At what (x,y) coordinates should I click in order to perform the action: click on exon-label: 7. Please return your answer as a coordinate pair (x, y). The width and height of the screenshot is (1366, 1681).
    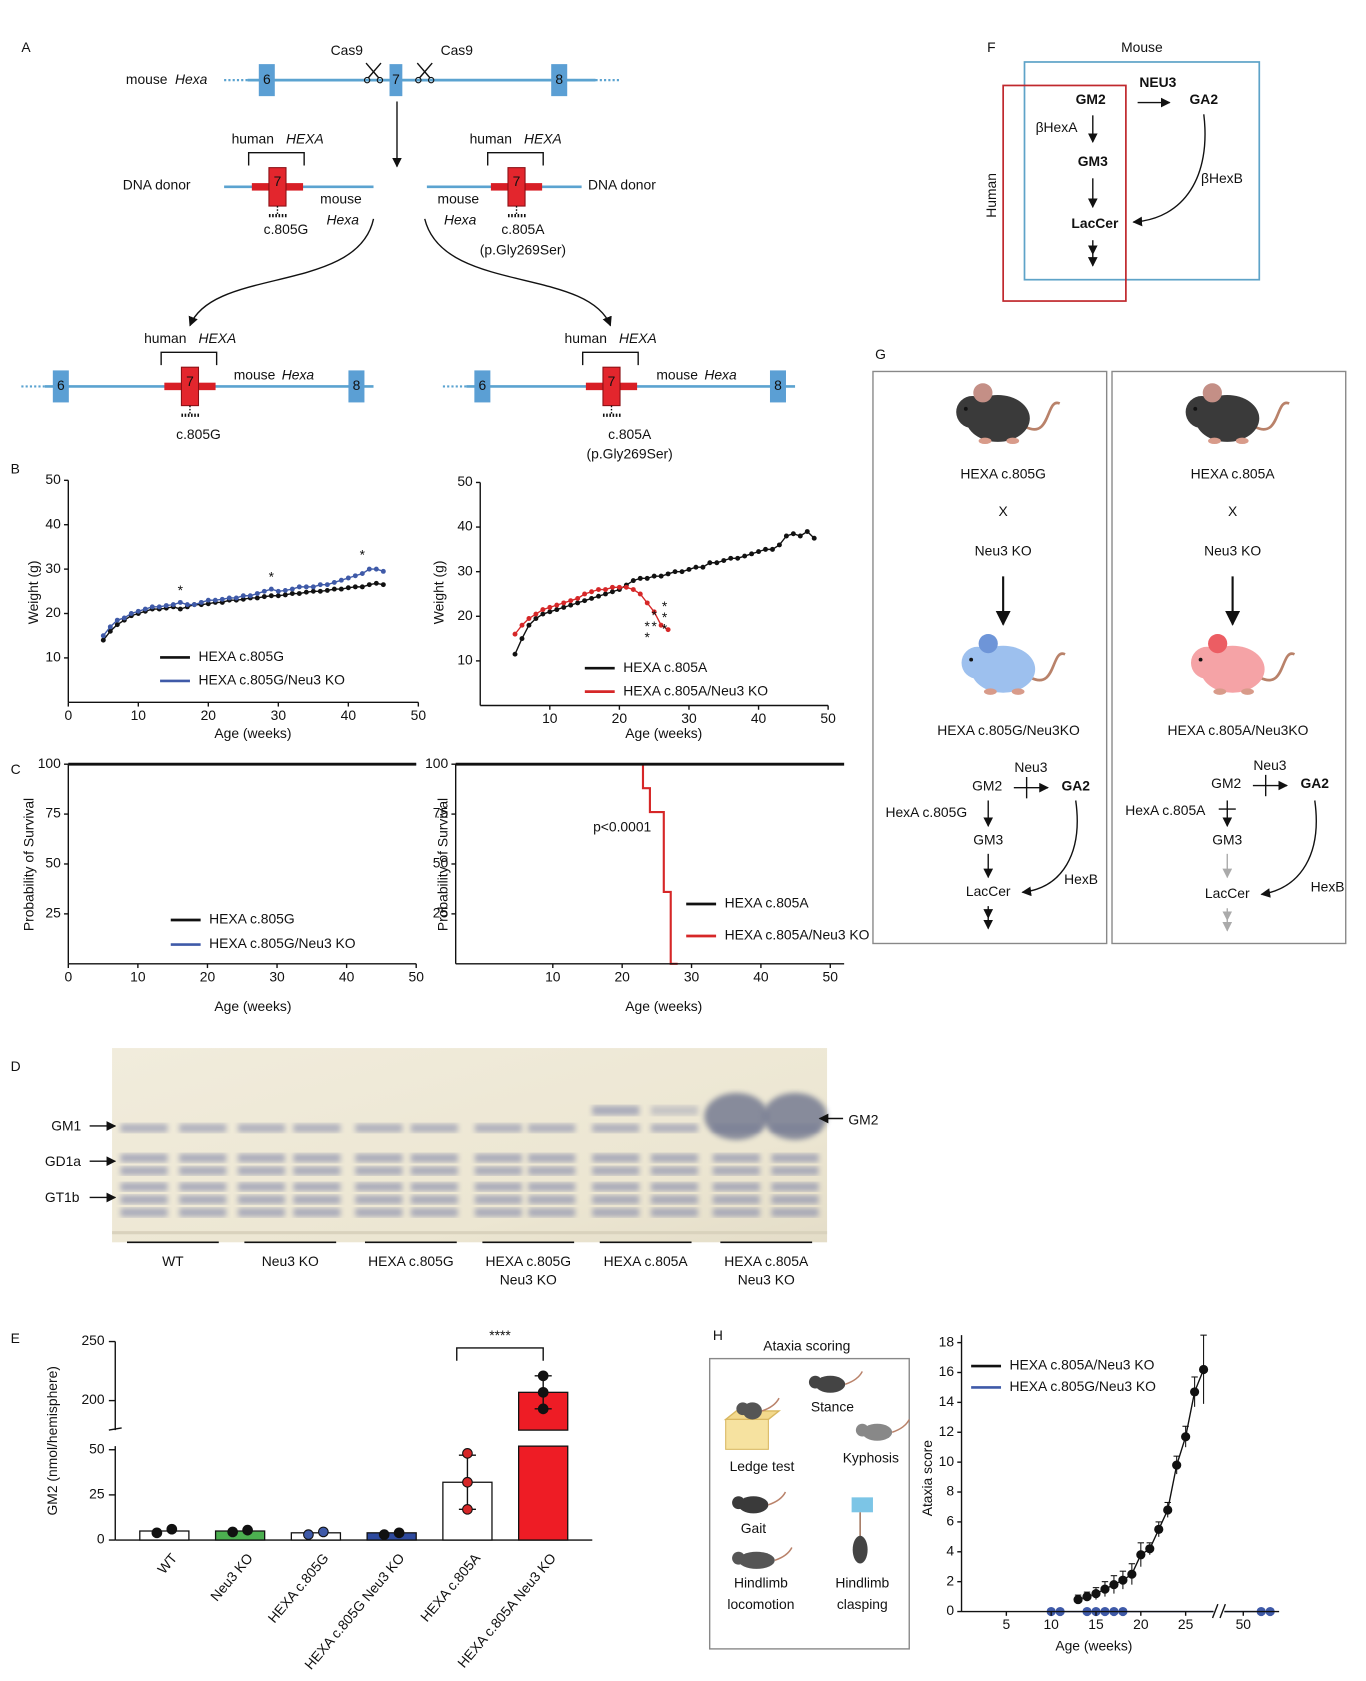
    Looking at the image, I should click on (190, 381).